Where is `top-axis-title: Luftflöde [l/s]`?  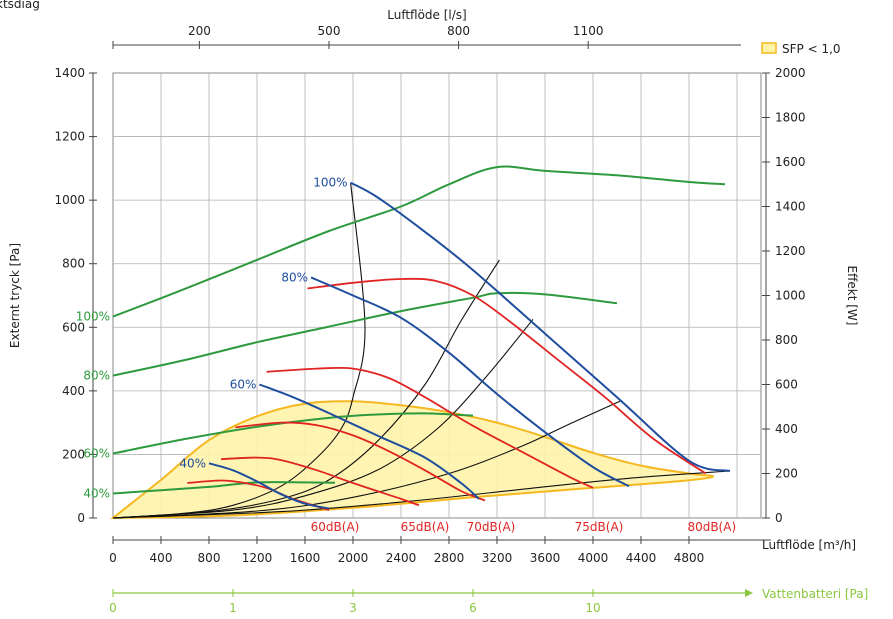 top-axis-title: Luftflöde [l/s] is located at coordinates (427, 15).